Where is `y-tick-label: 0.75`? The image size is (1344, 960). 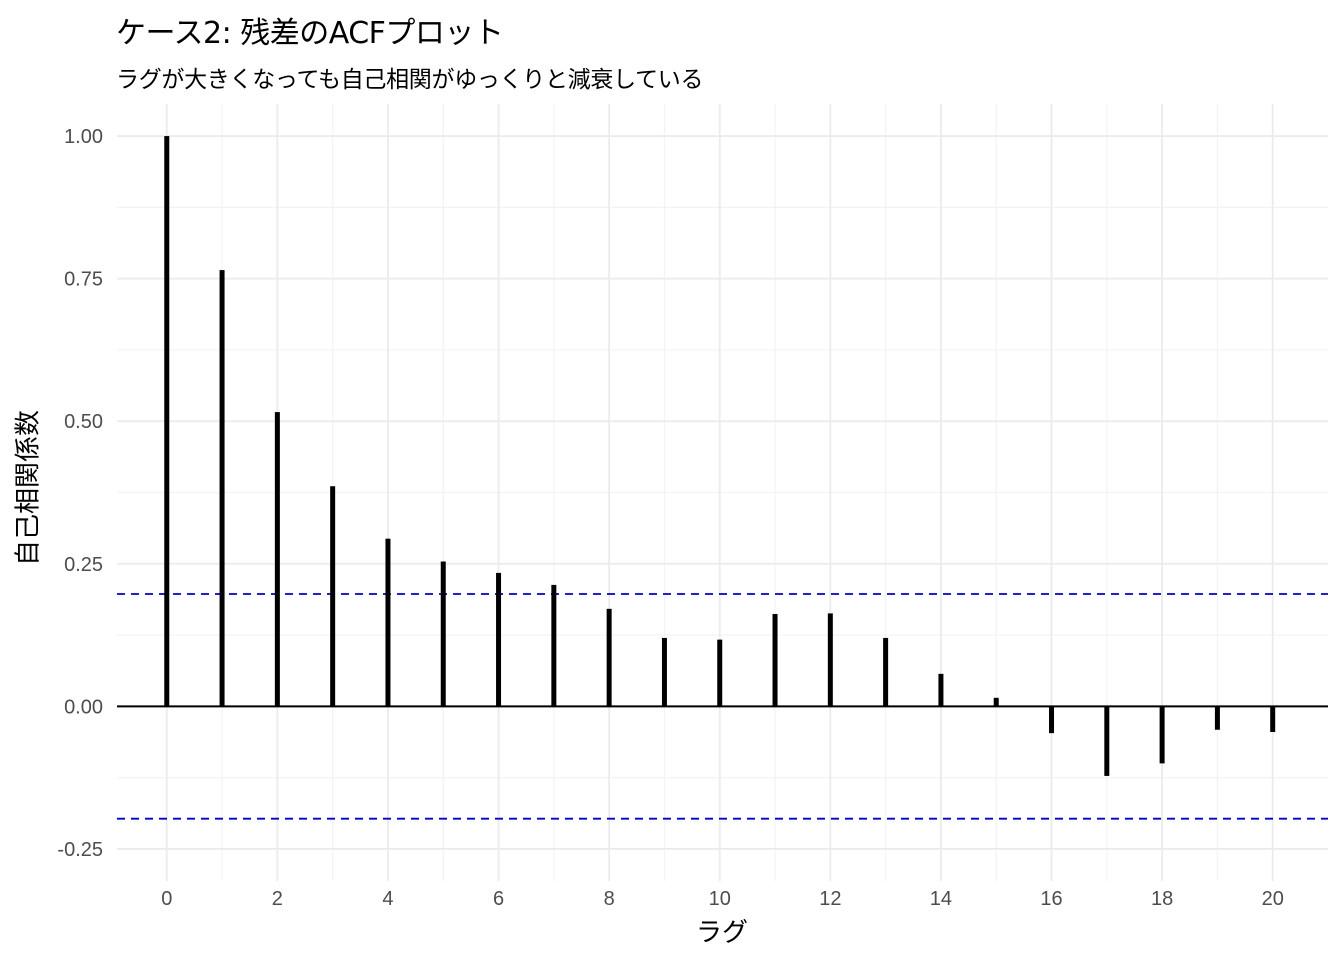 y-tick-label: 0.75 is located at coordinates (83, 280).